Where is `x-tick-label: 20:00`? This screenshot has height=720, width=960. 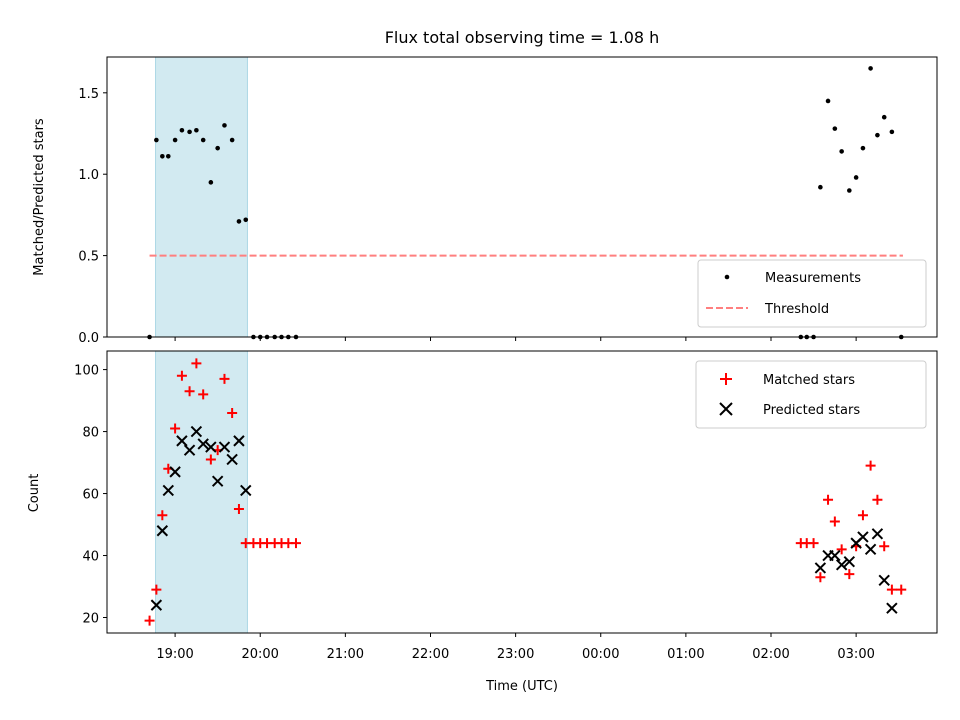 x-tick-label: 20:00 is located at coordinates (259, 654).